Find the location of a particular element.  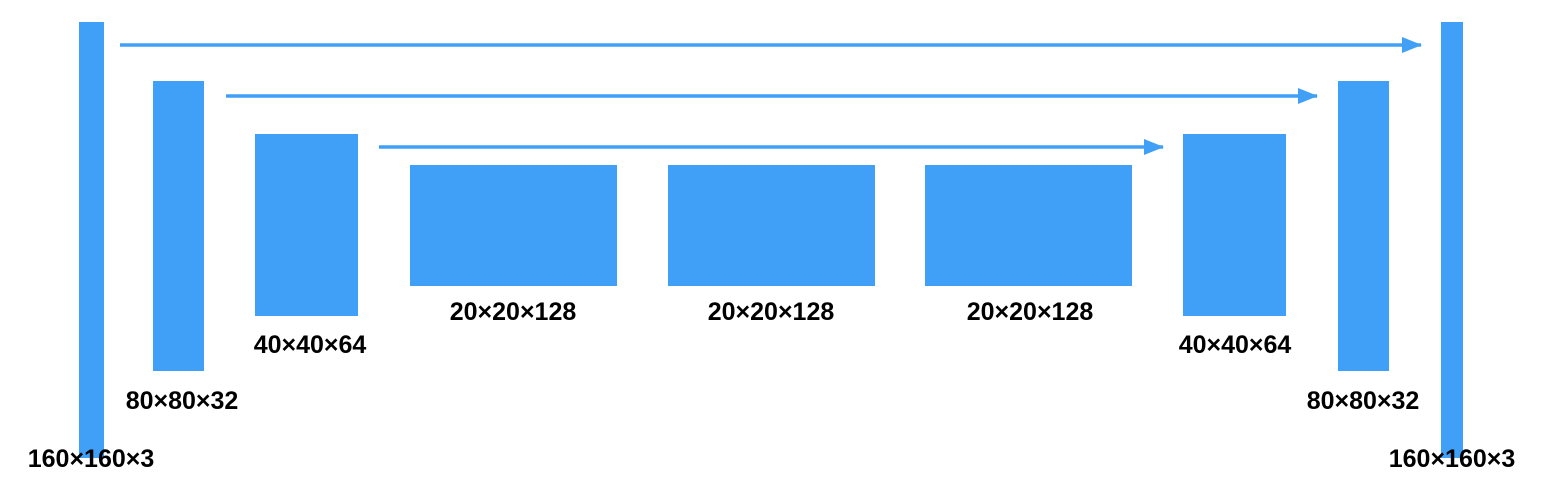

label-bottleneck-2: 20×20×128 is located at coordinates (771, 312).